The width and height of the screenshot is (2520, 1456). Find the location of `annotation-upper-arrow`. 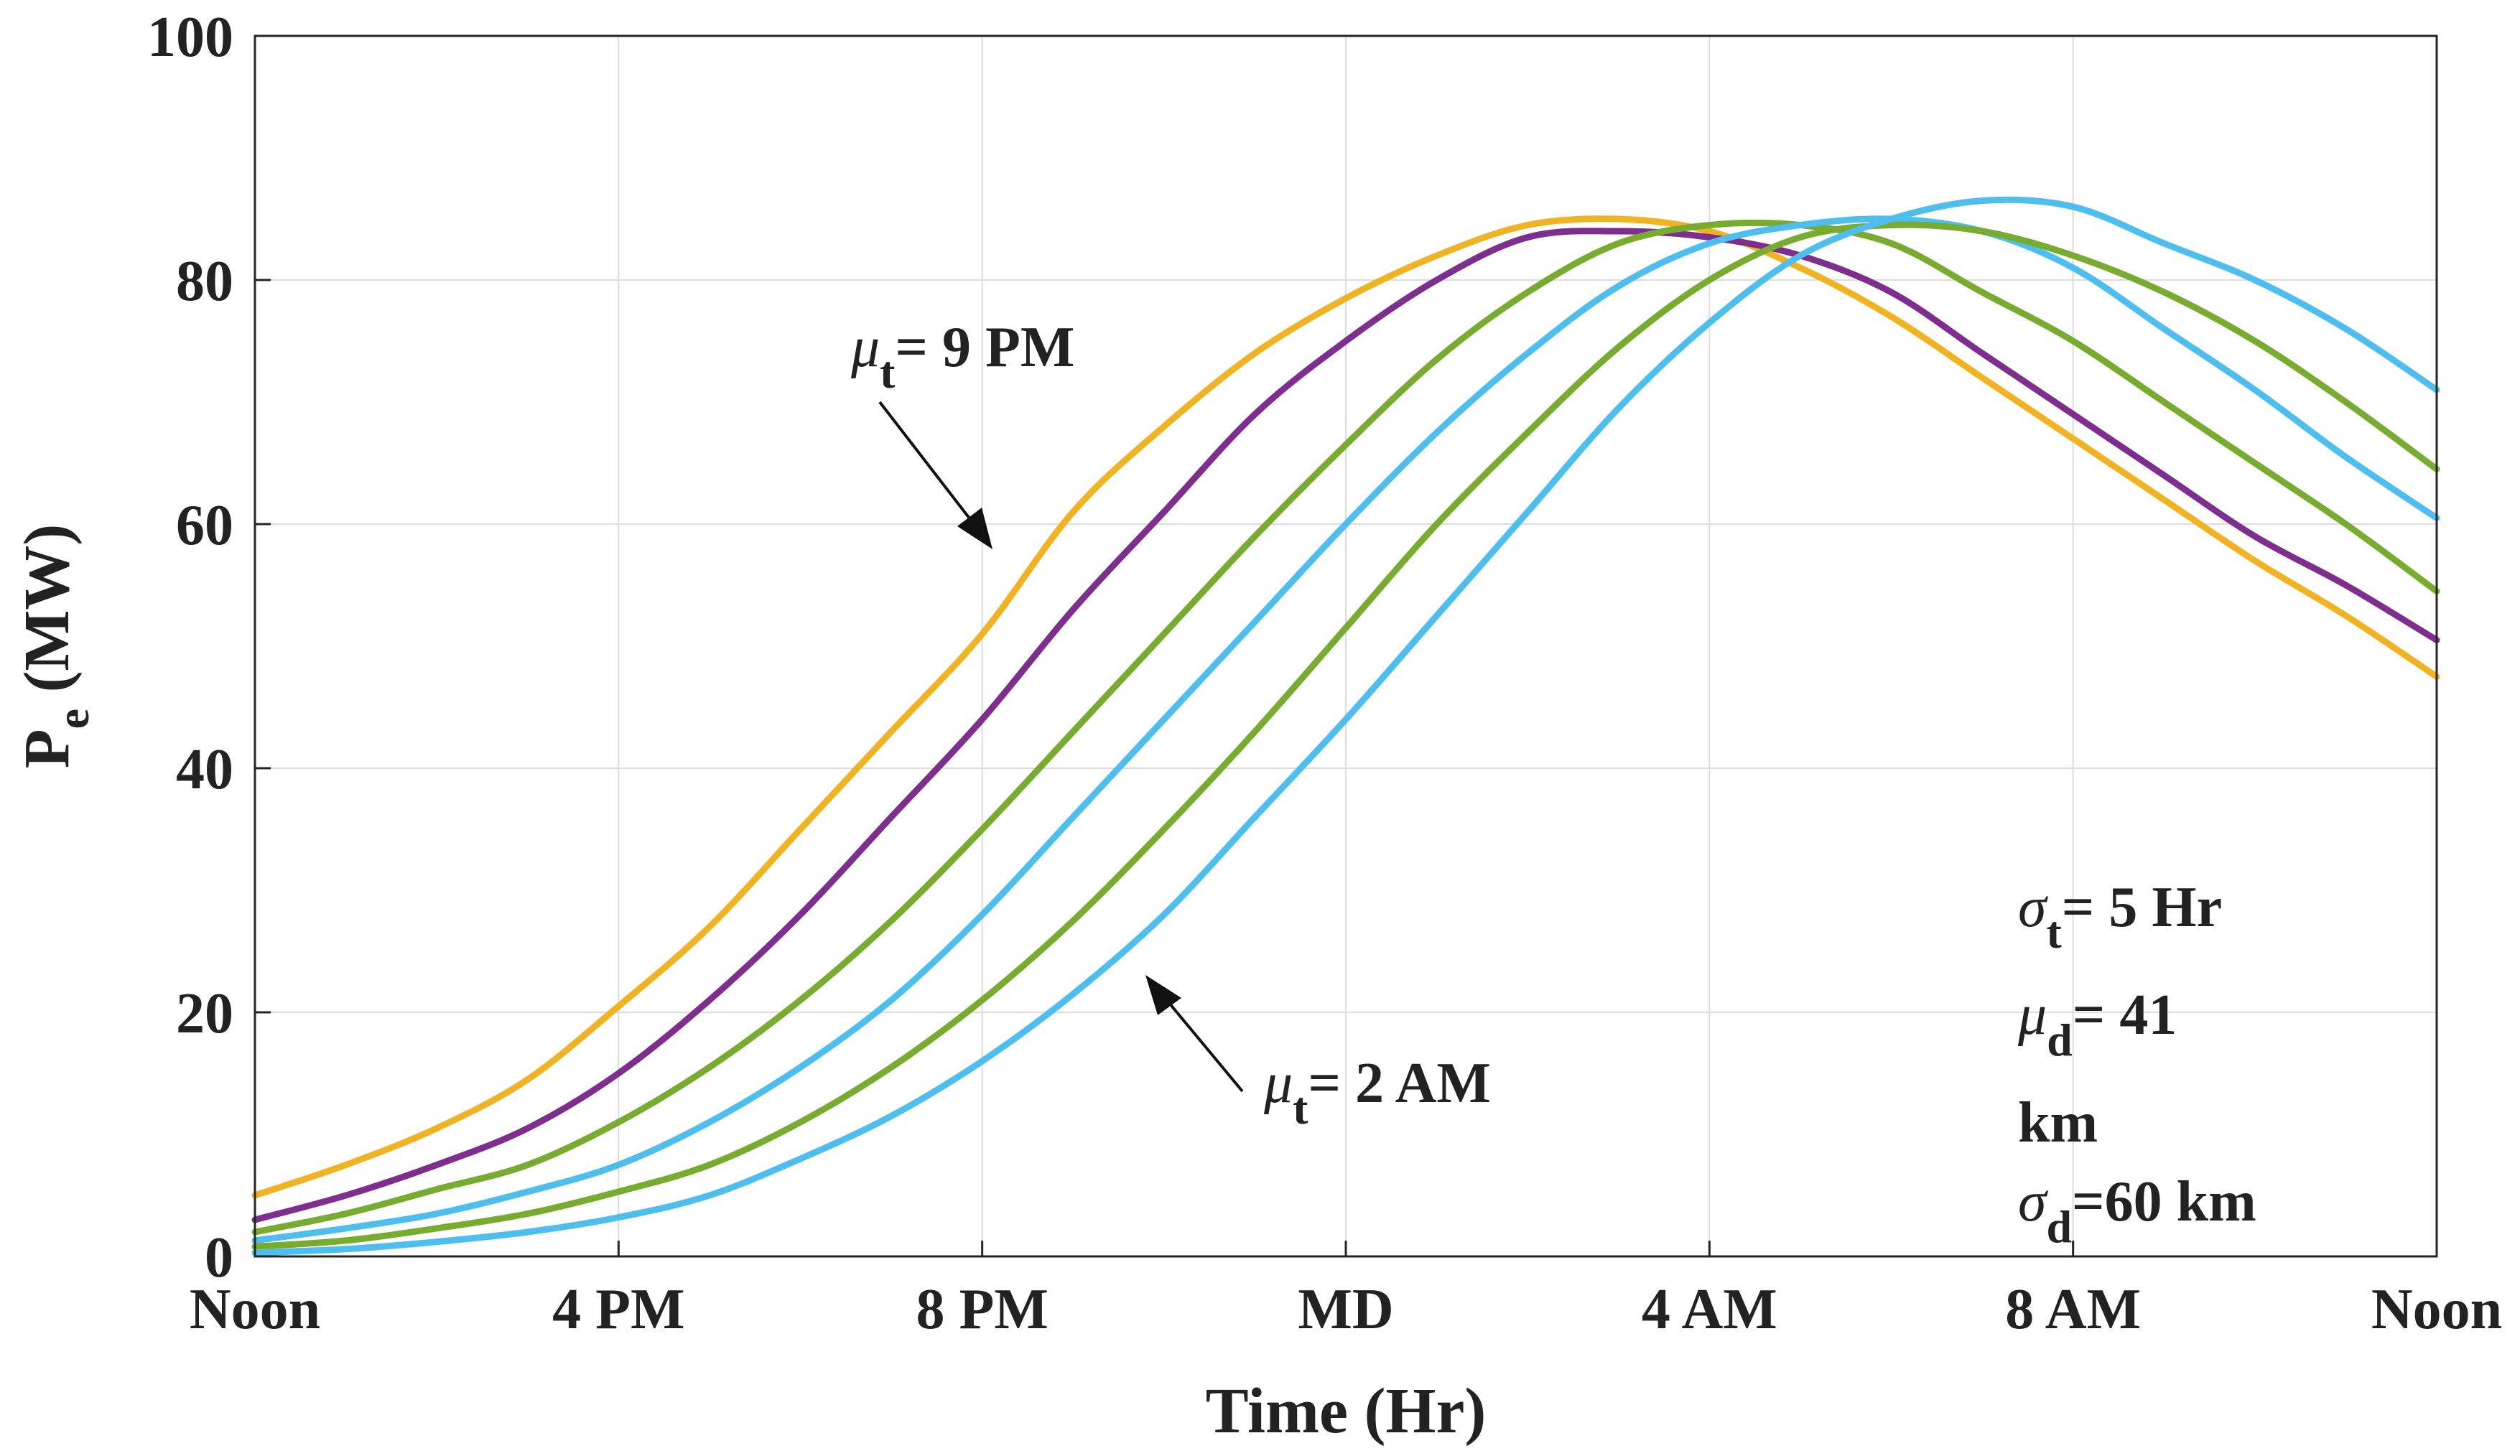

annotation-upper-arrow is located at coordinates (928, 465).